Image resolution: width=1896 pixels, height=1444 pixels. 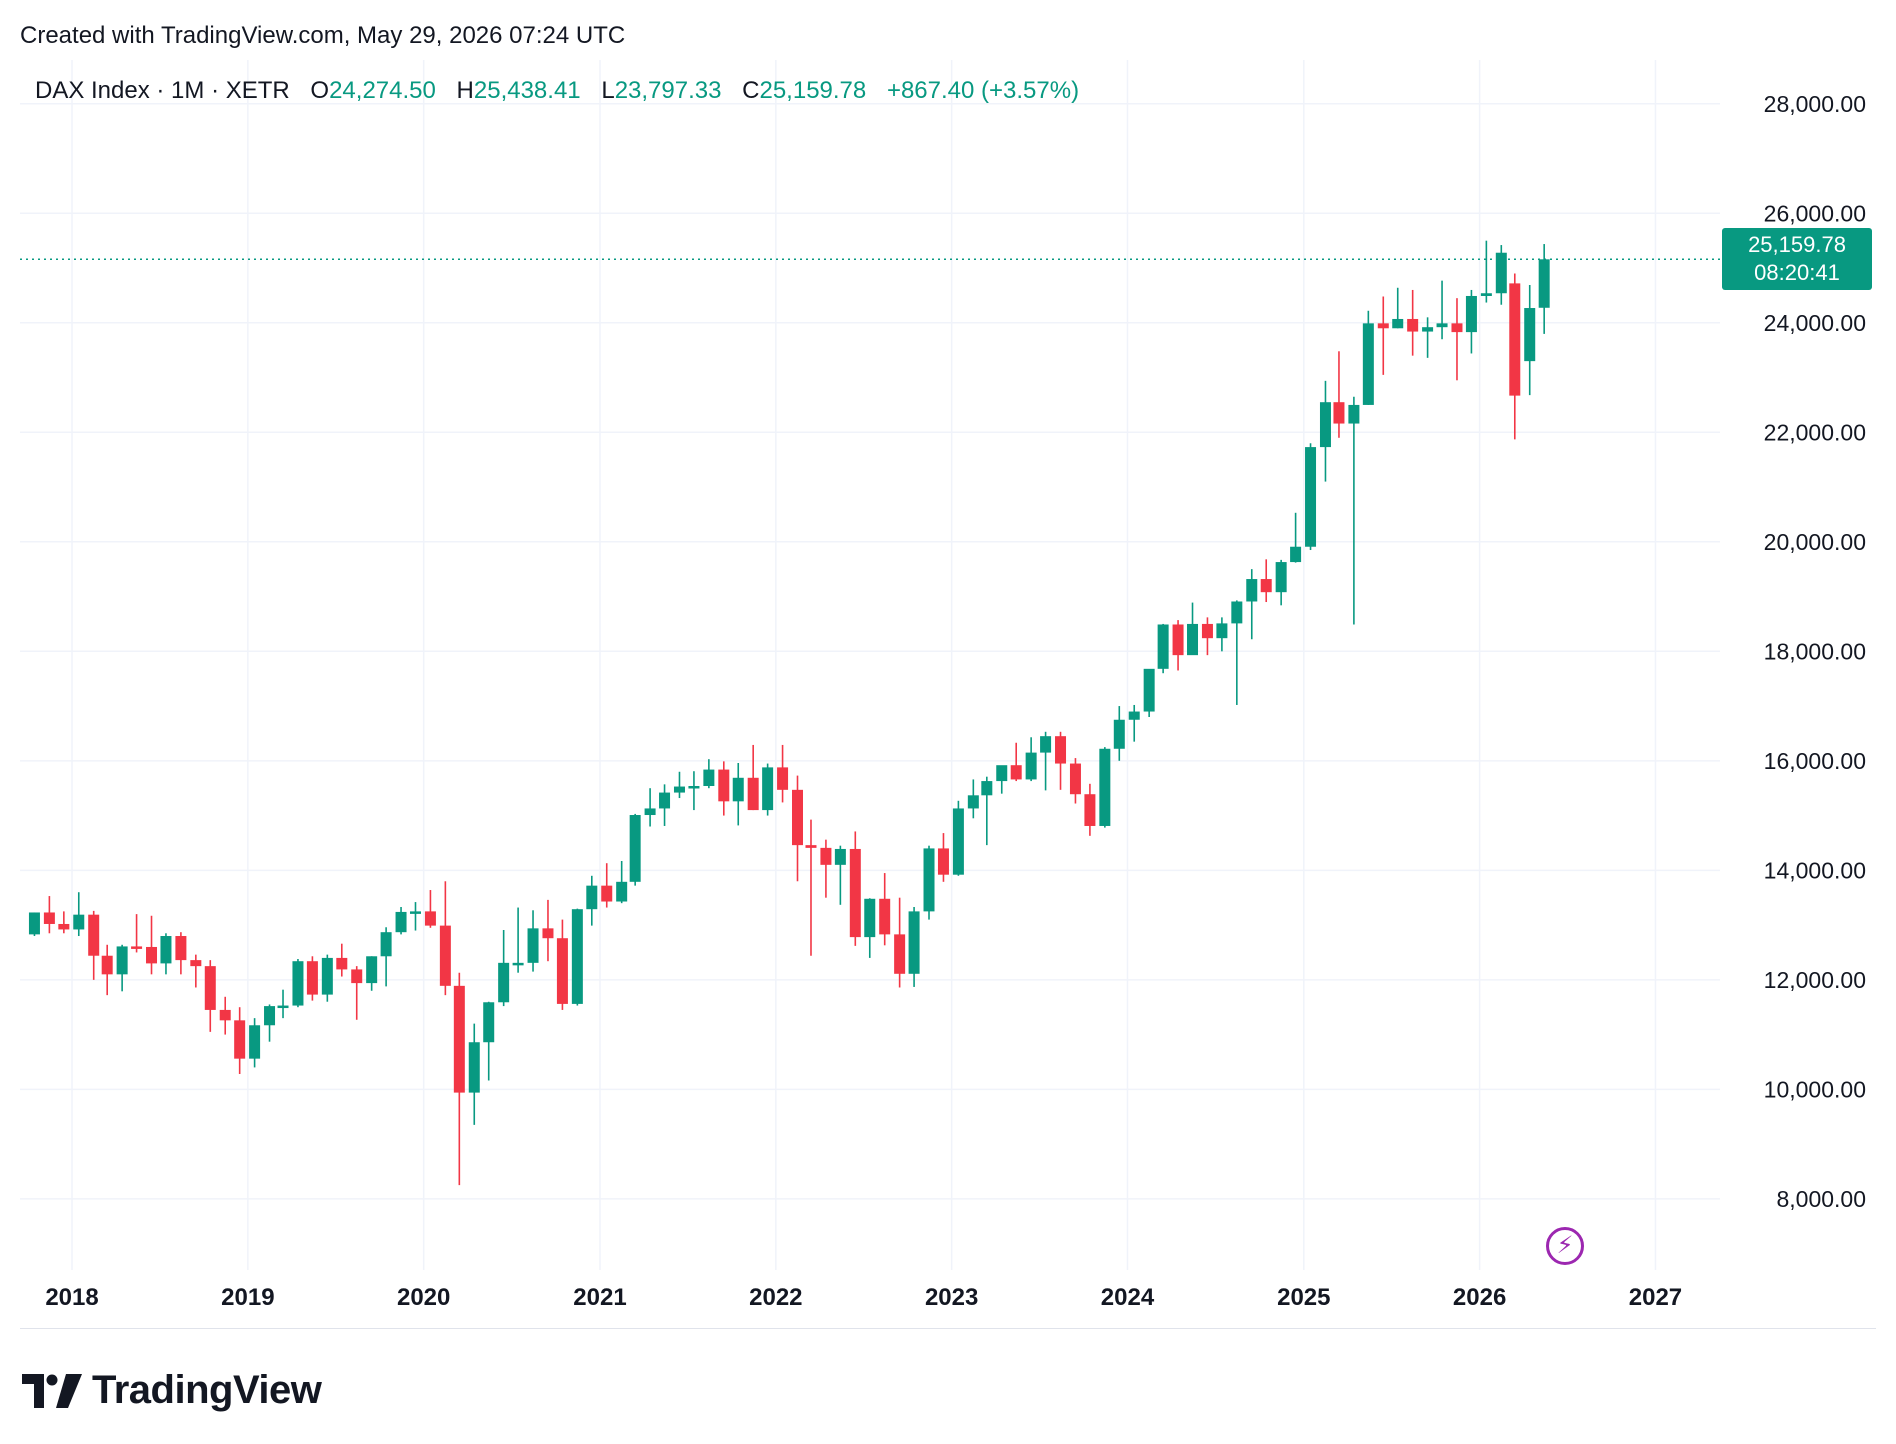 What do you see at coordinates (172, 1390) in the screenshot?
I see `footer-logo: TradingView` at bounding box center [172, 1390].